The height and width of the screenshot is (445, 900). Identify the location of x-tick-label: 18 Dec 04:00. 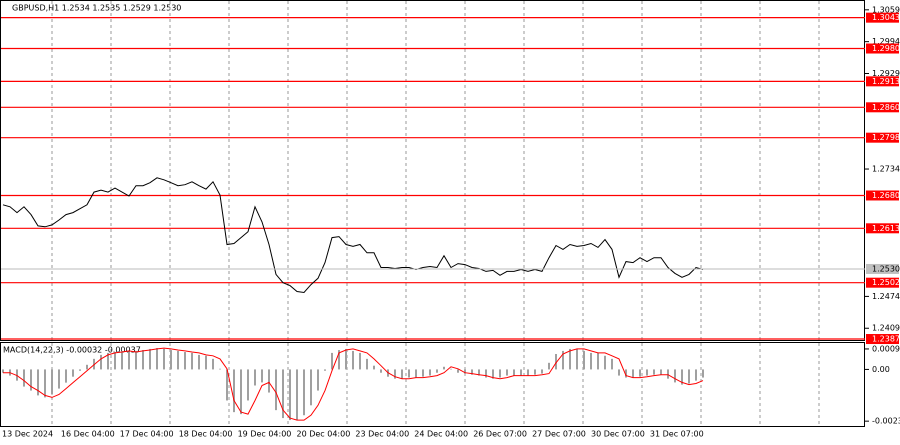
(206, 434).